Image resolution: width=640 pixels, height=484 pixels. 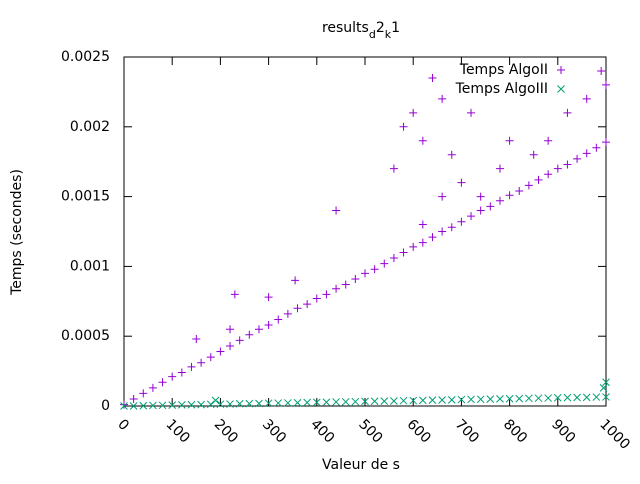 I want to click on title-part: results, so click(x=345, y=28).